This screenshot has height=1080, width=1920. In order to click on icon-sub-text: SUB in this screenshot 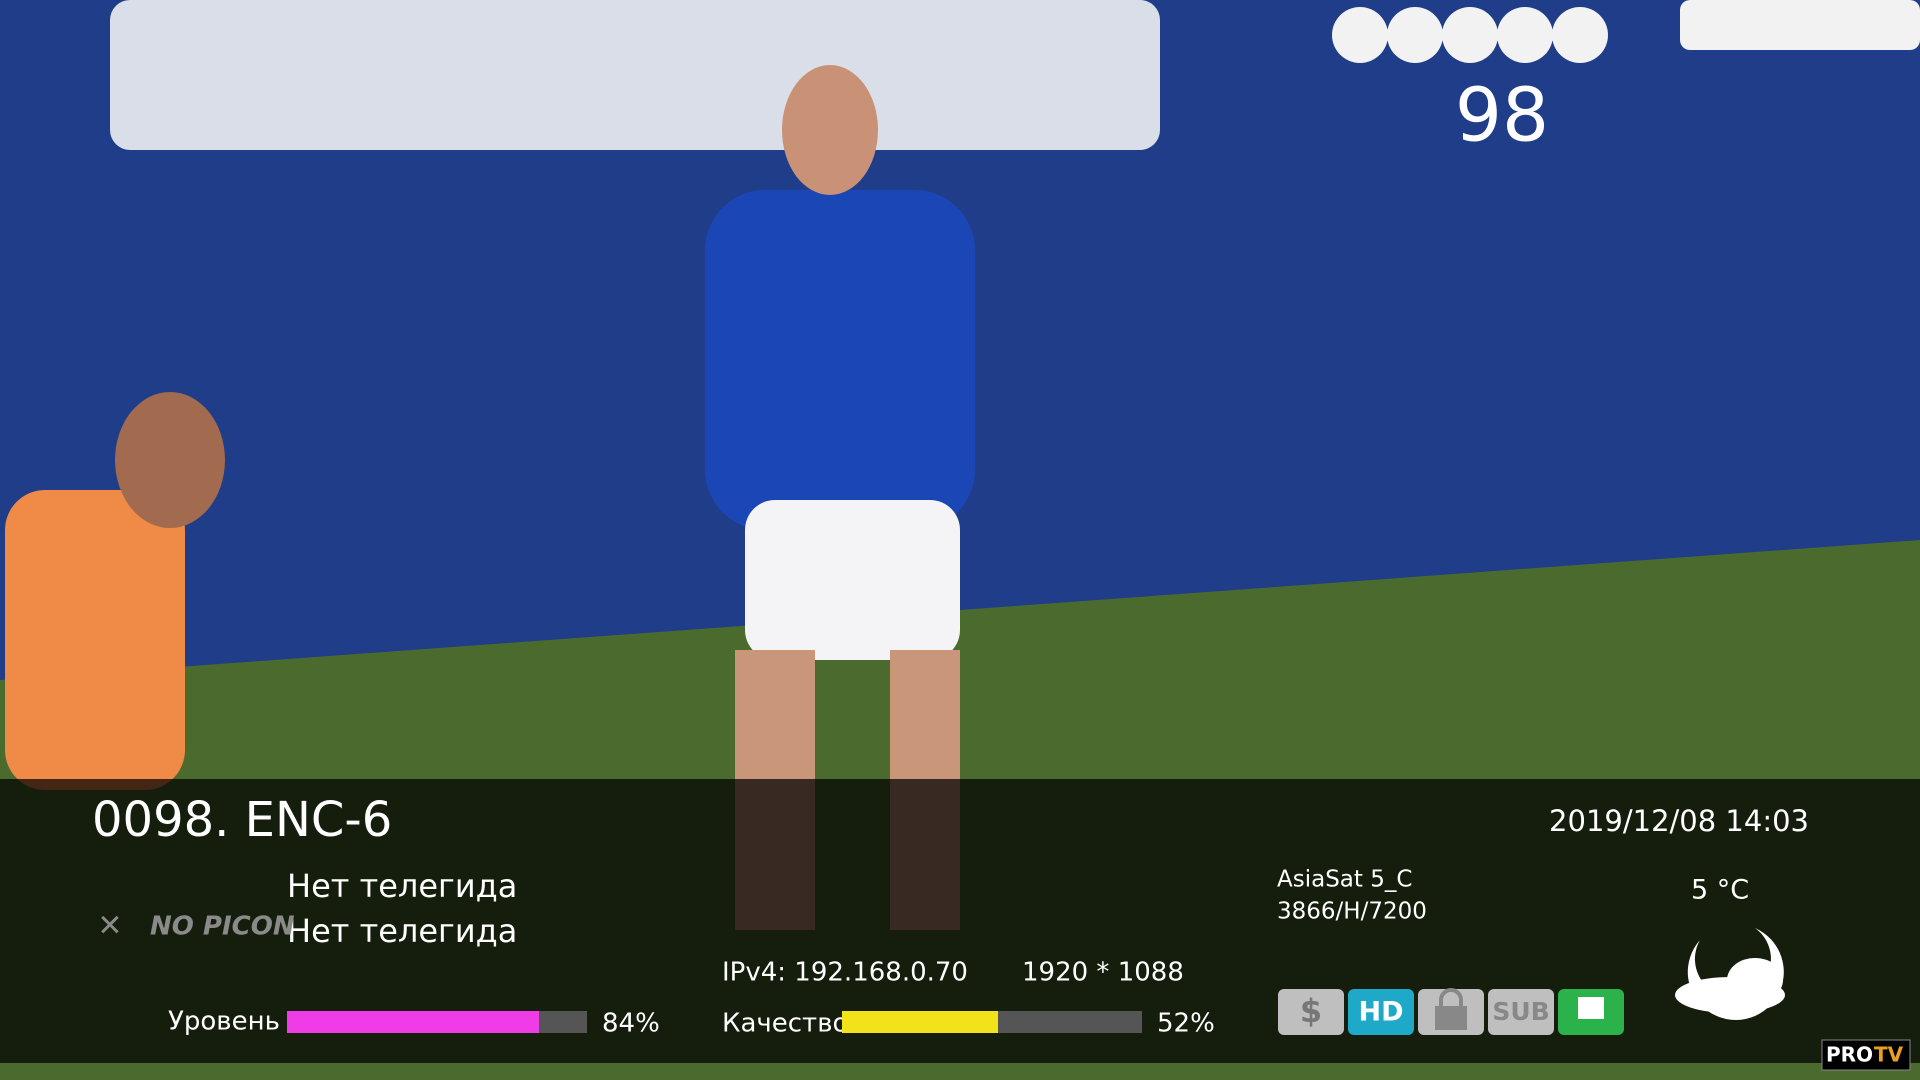, I will do `click(1520, 1011)`.